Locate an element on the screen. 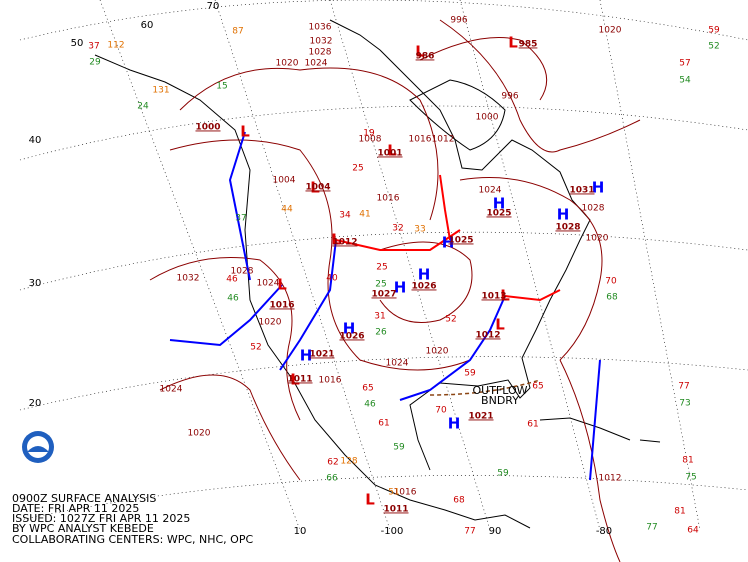  noaa-logo is located at coordinates (38, 447).